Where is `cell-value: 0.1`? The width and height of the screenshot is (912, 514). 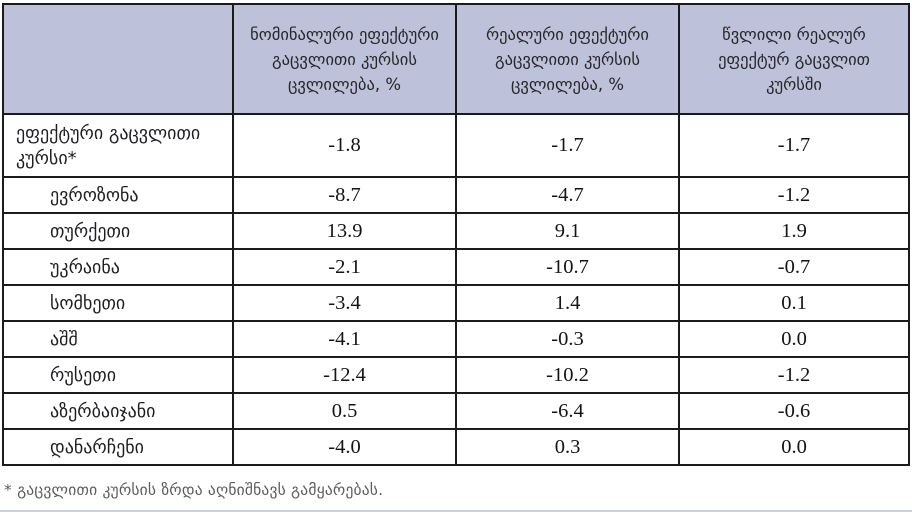 cell-value: 0.1 is located at coordinates (794, 303).